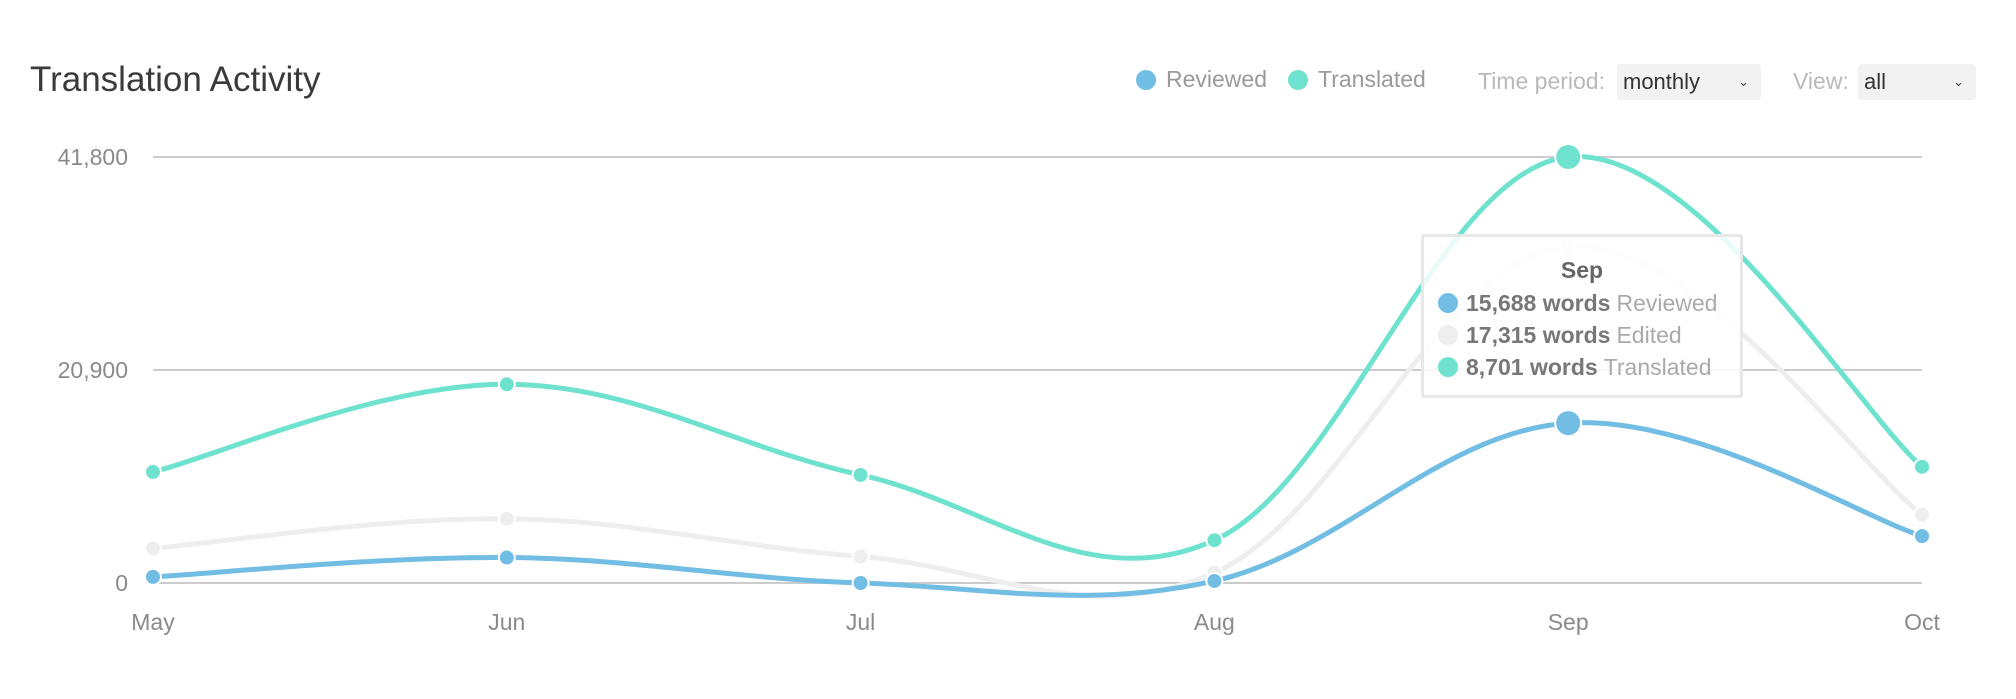 This screenshot has height=699, width=2016. Describe the element at coordinates (1662, 81) in the screenshot. I see `time-period-value: monthly` at that location.